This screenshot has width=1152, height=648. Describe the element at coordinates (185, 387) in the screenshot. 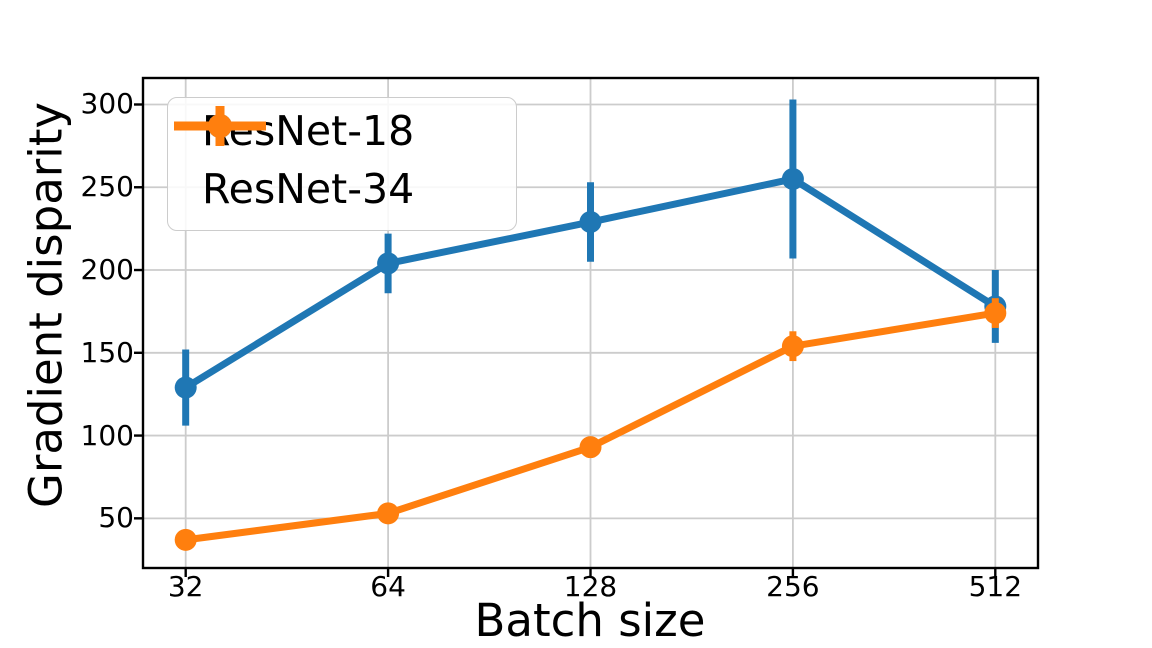

I see `data-point-resnet-18-x32` at that location.